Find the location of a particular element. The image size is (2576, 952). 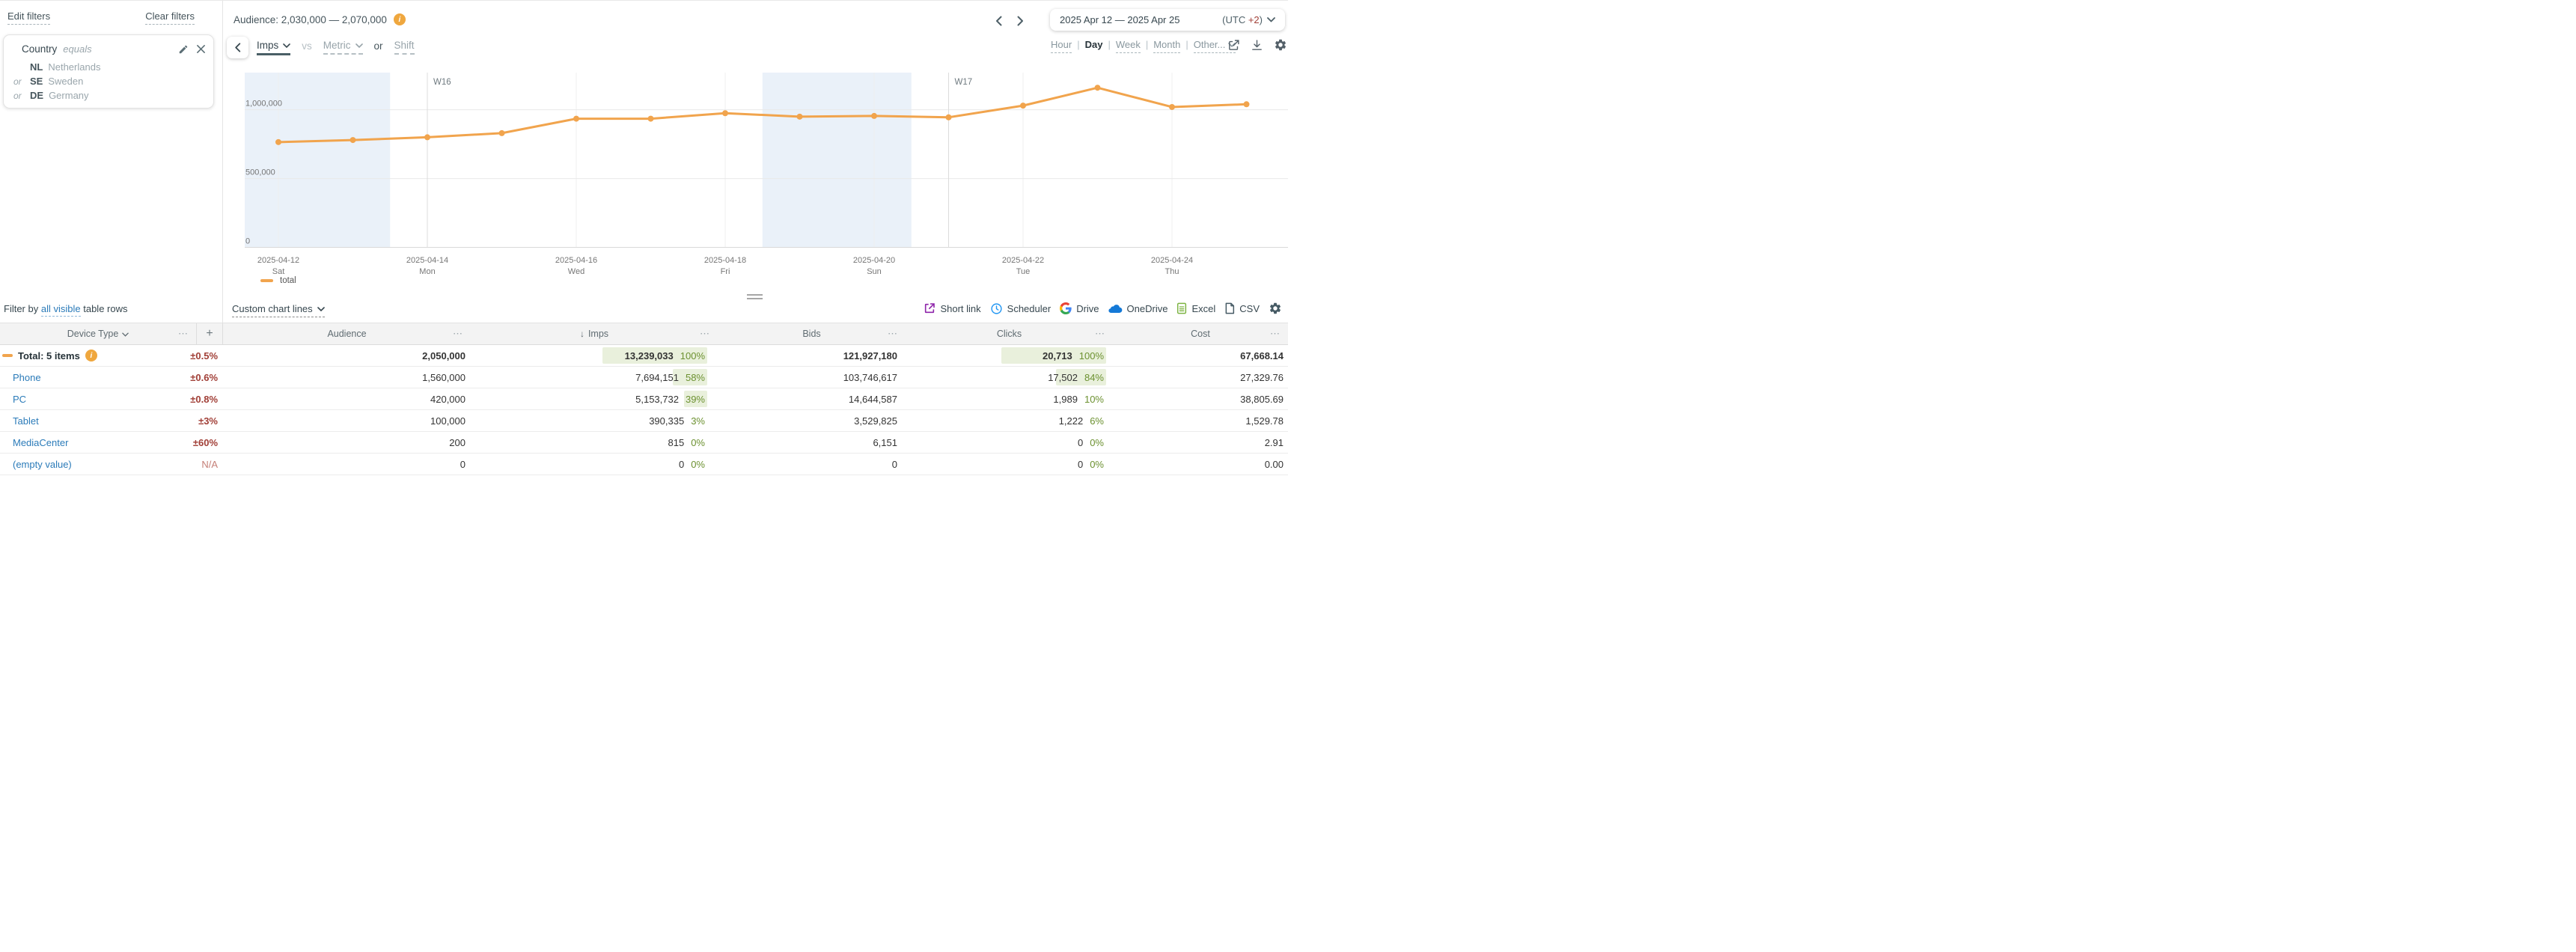

filter-value-de: or DE Germany is located at coordinates (51, 95).